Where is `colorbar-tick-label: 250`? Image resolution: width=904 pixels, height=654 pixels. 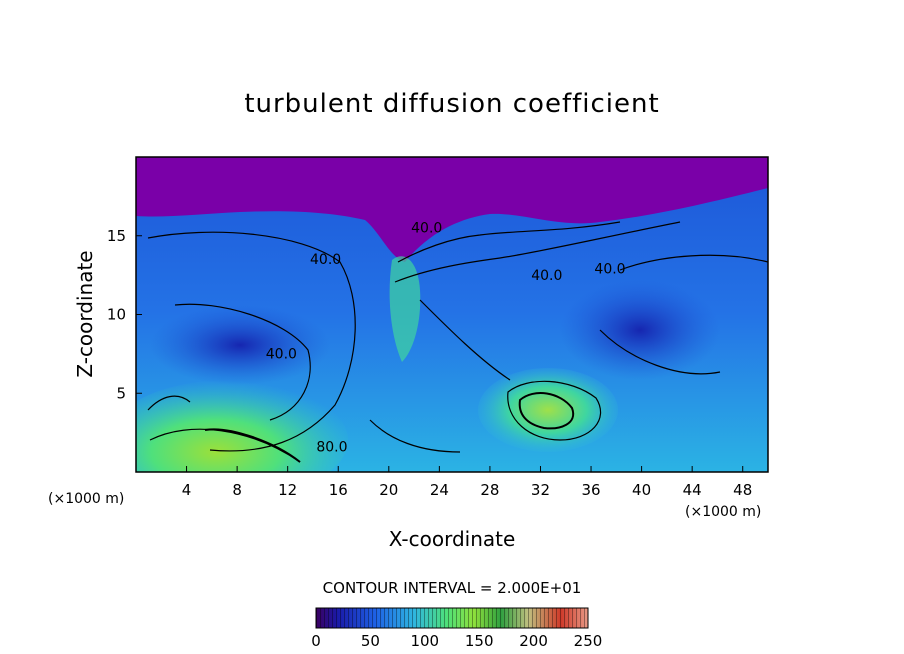
colorbar-tick-label: 250 is located at coordinates (588, 641).